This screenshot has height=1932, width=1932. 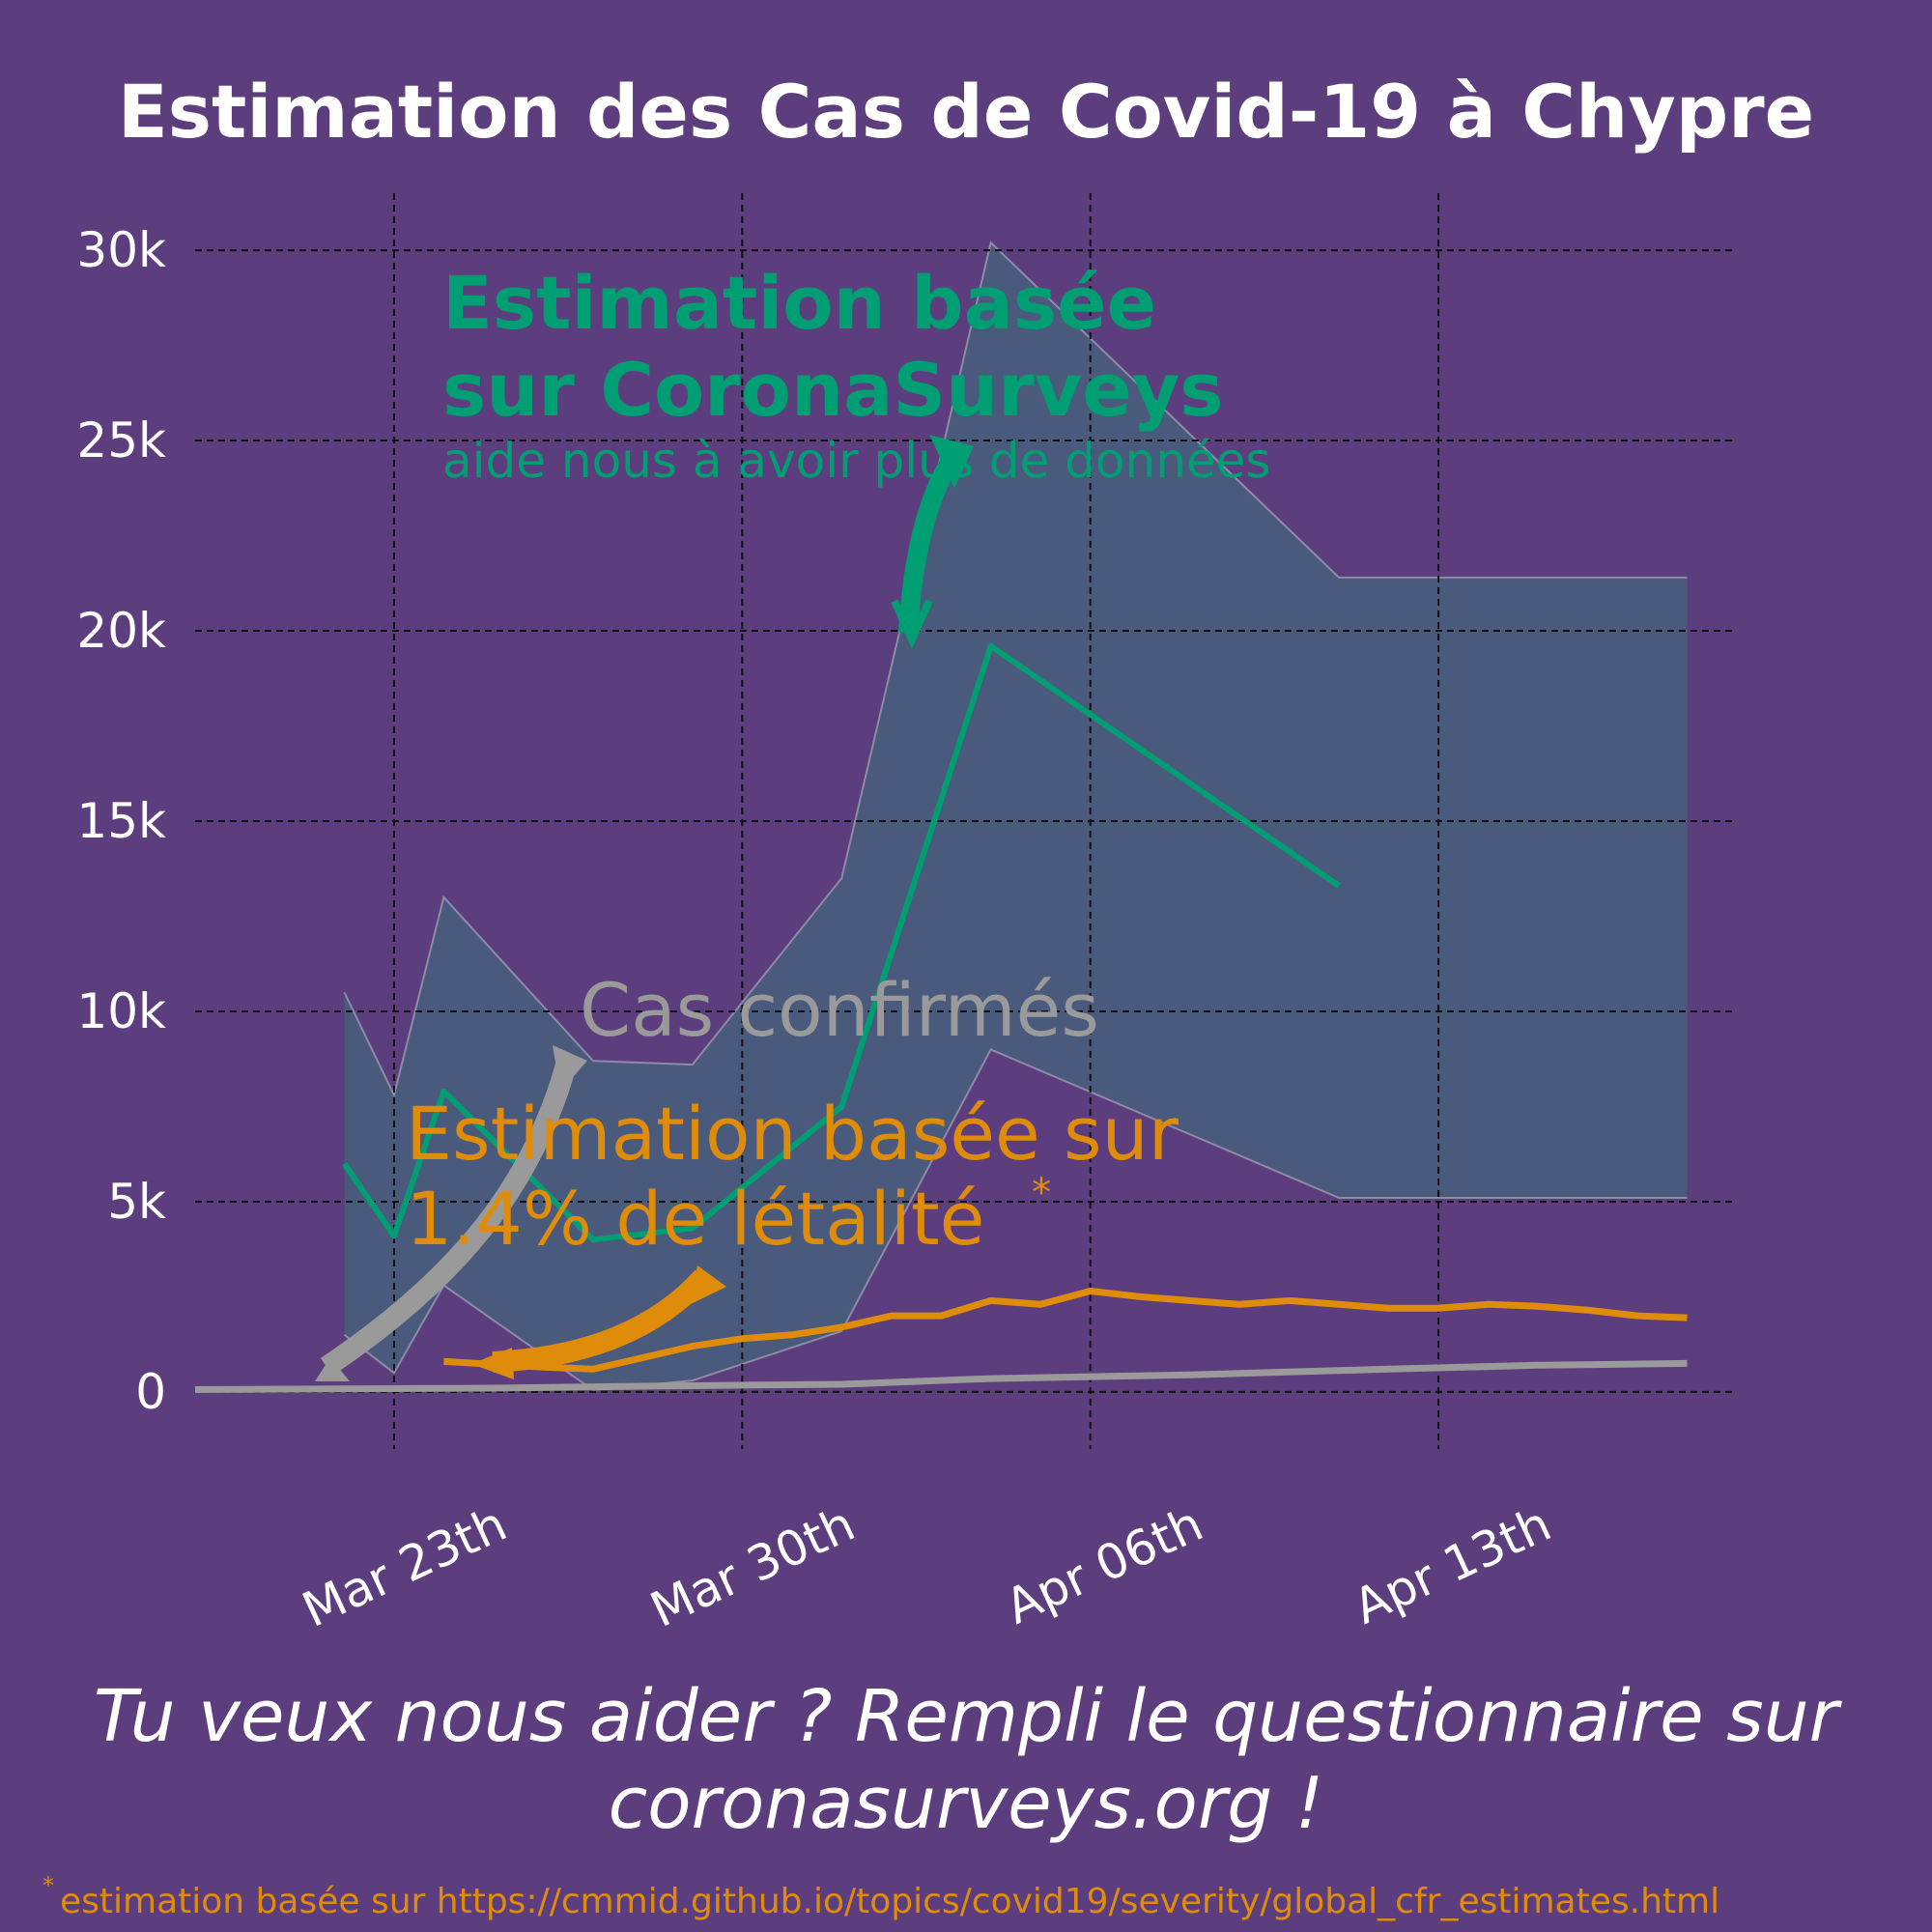 What do you see at coordinates (121, 1011) in the screenshot?
I see `y-tick-label: 10k` at bounding box center [121, 1011].